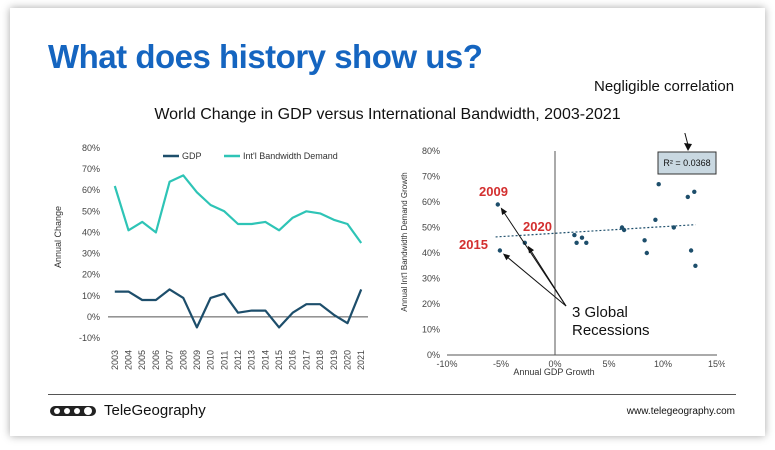 This screenshot has width=775, height=450. I want to click on scatter-ytick: 40%, so click(431, 253).